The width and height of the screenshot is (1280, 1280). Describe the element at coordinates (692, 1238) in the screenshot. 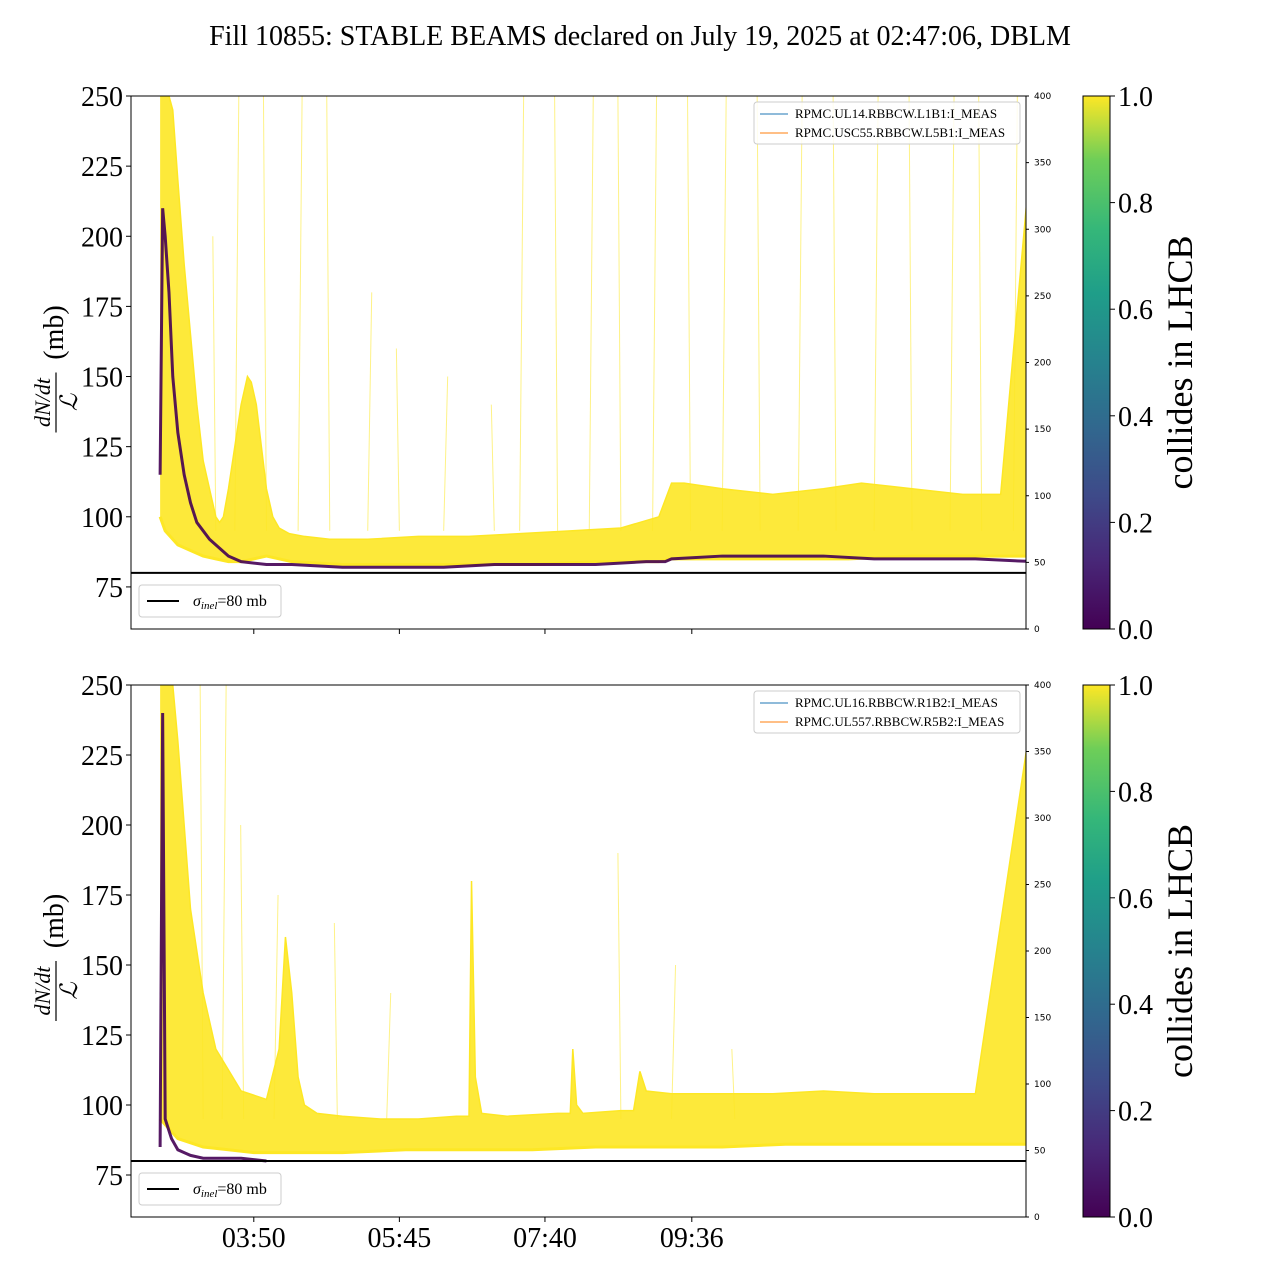

I see `x-tick-label: 09:36` at that location.